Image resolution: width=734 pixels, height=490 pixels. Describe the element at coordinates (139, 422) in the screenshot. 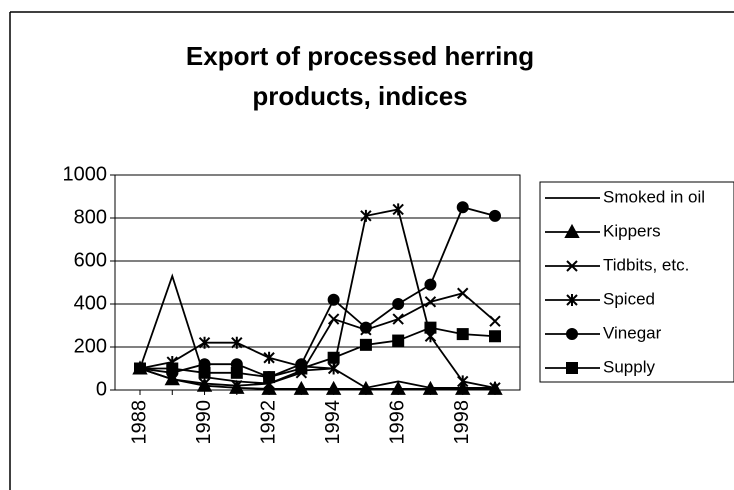

I see `x-tick-label: 1988` at that location.